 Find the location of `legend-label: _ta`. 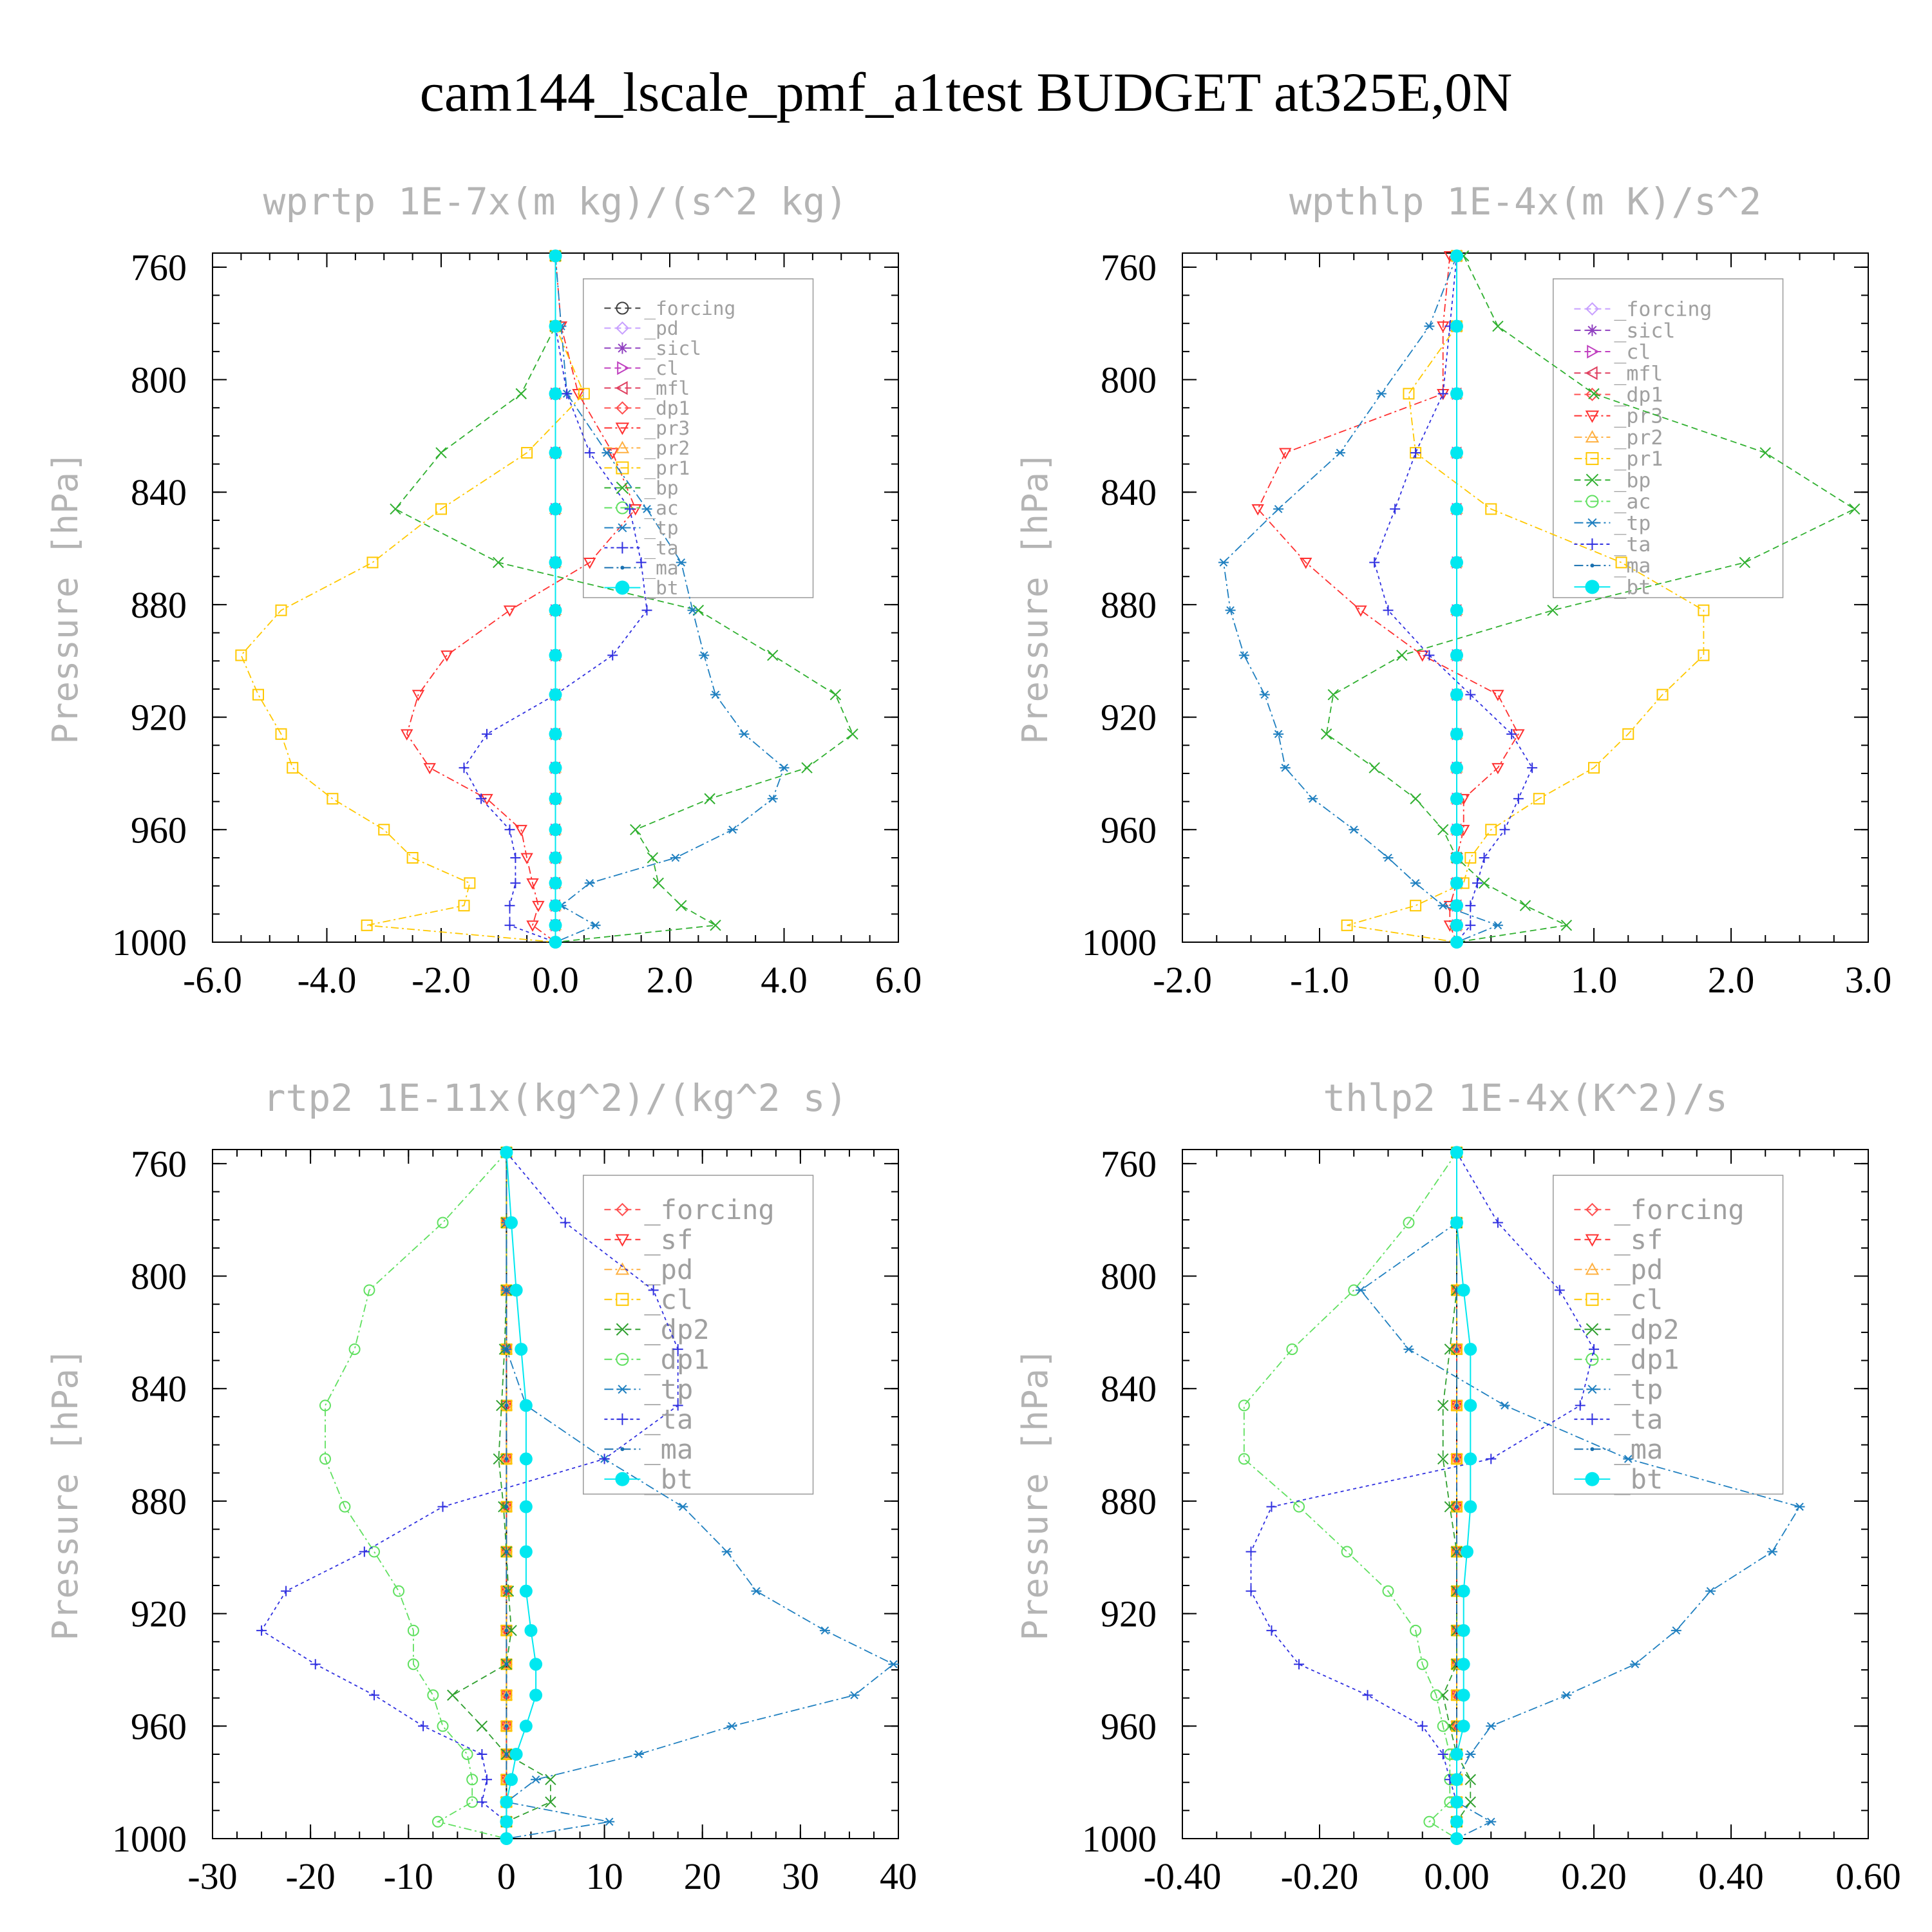

legend-label: _ta is located at coordinates (1638, 1419).